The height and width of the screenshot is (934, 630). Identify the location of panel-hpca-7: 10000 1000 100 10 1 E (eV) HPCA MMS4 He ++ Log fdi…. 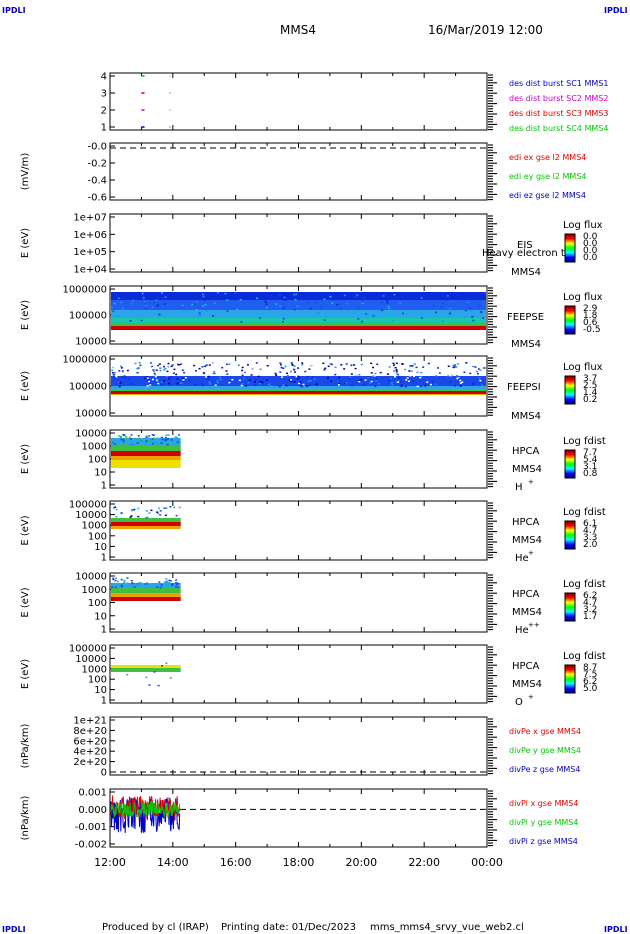
(313, 604).